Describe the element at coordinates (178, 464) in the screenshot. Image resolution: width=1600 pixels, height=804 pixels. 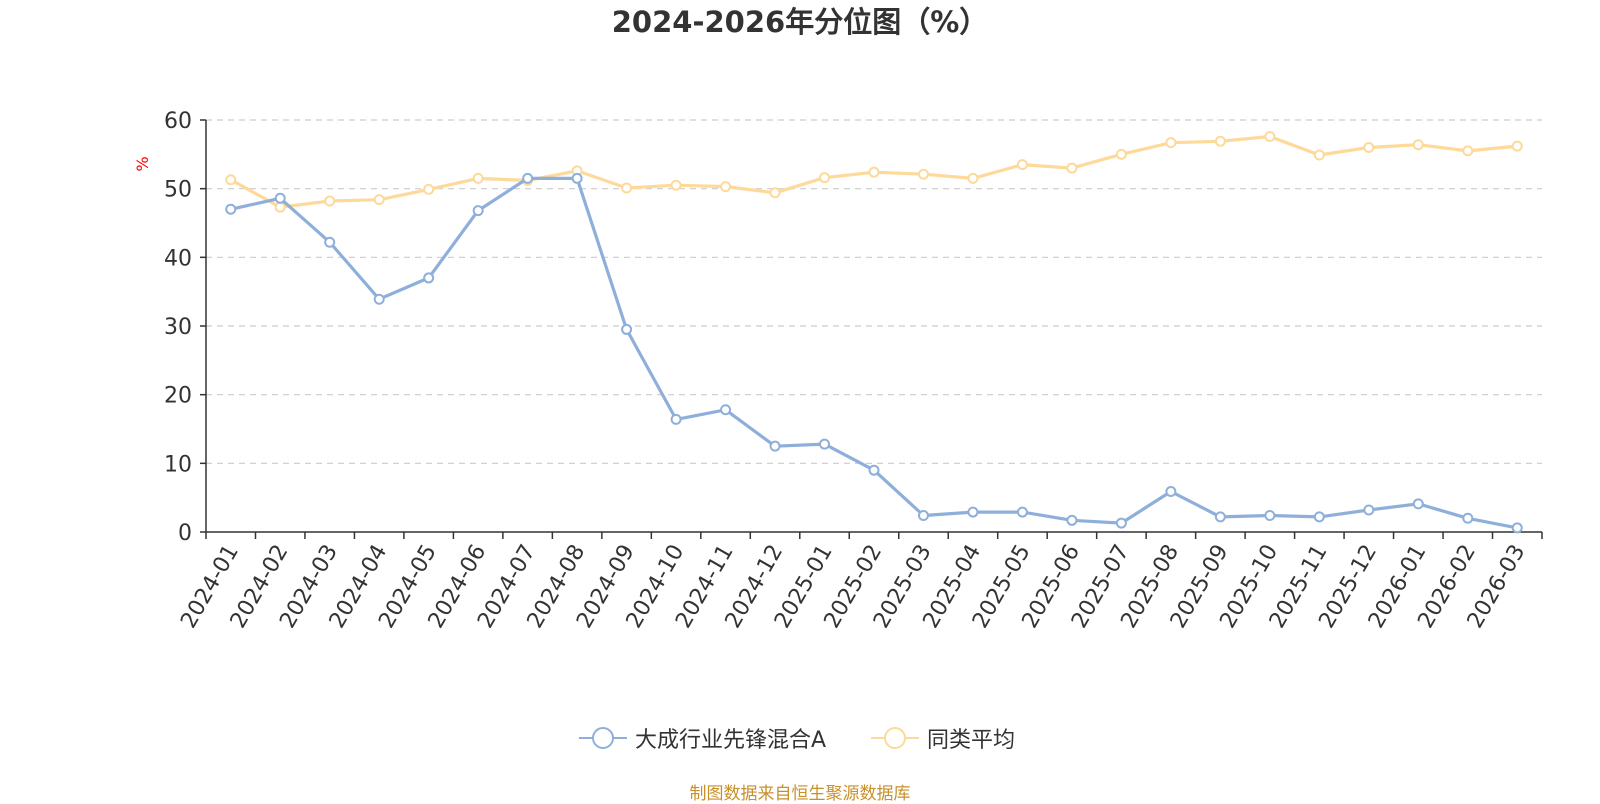
I see `y-tick-label: 10` at that location.